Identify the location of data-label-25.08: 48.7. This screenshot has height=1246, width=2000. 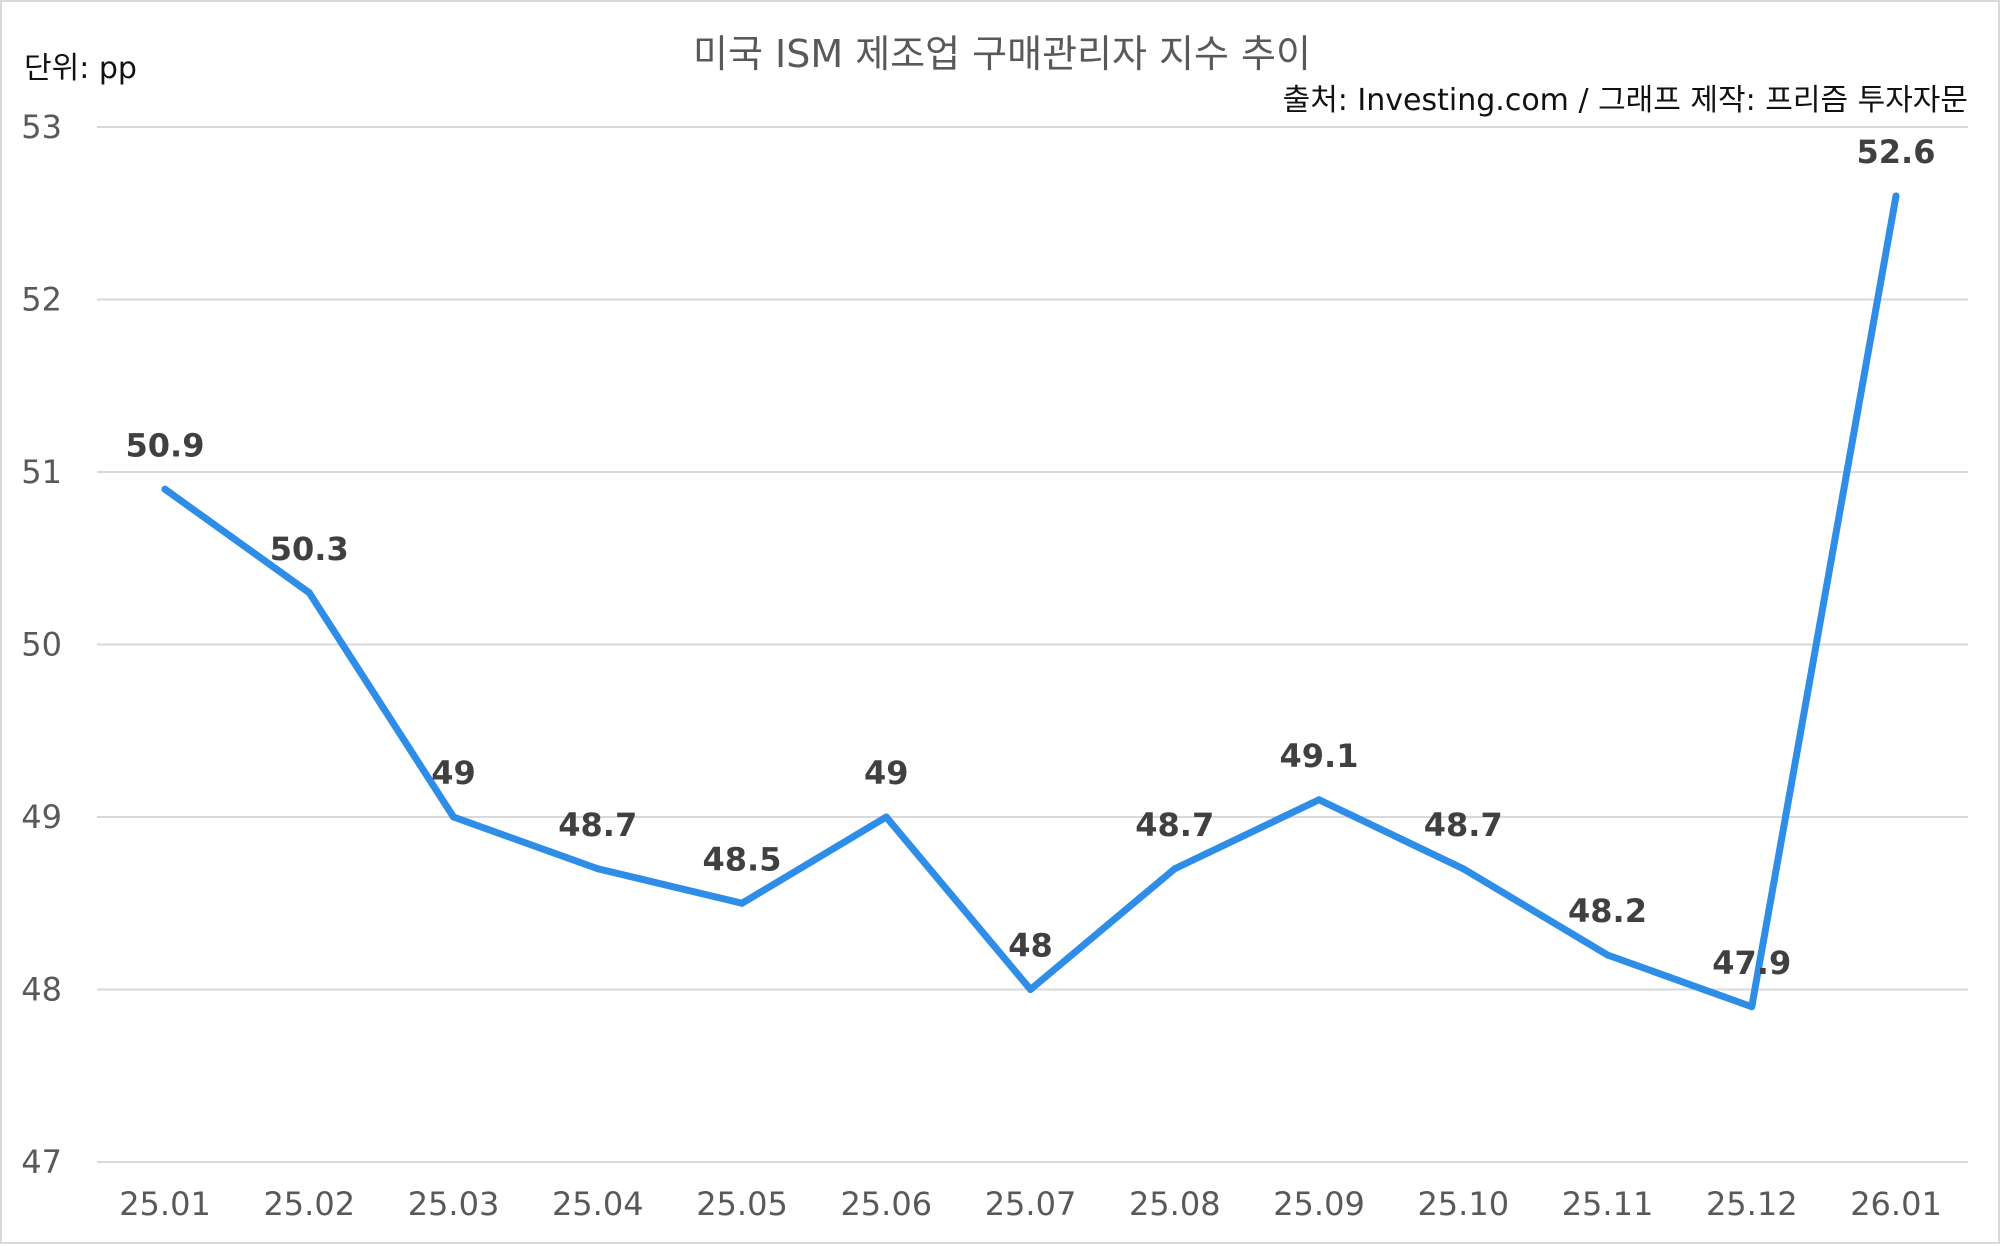
(1174, 825).